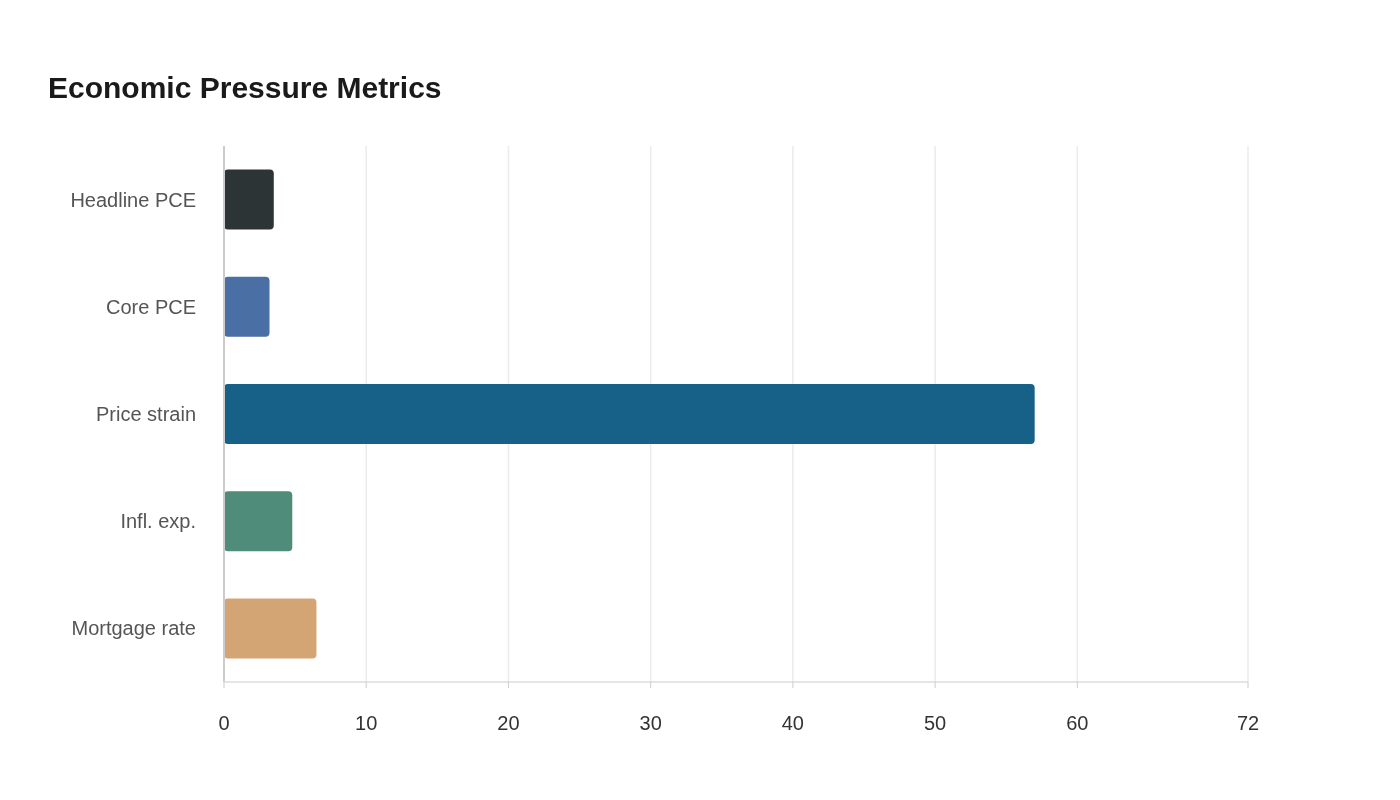  I want to click on x-tick-label: 40, so click(793, 723).